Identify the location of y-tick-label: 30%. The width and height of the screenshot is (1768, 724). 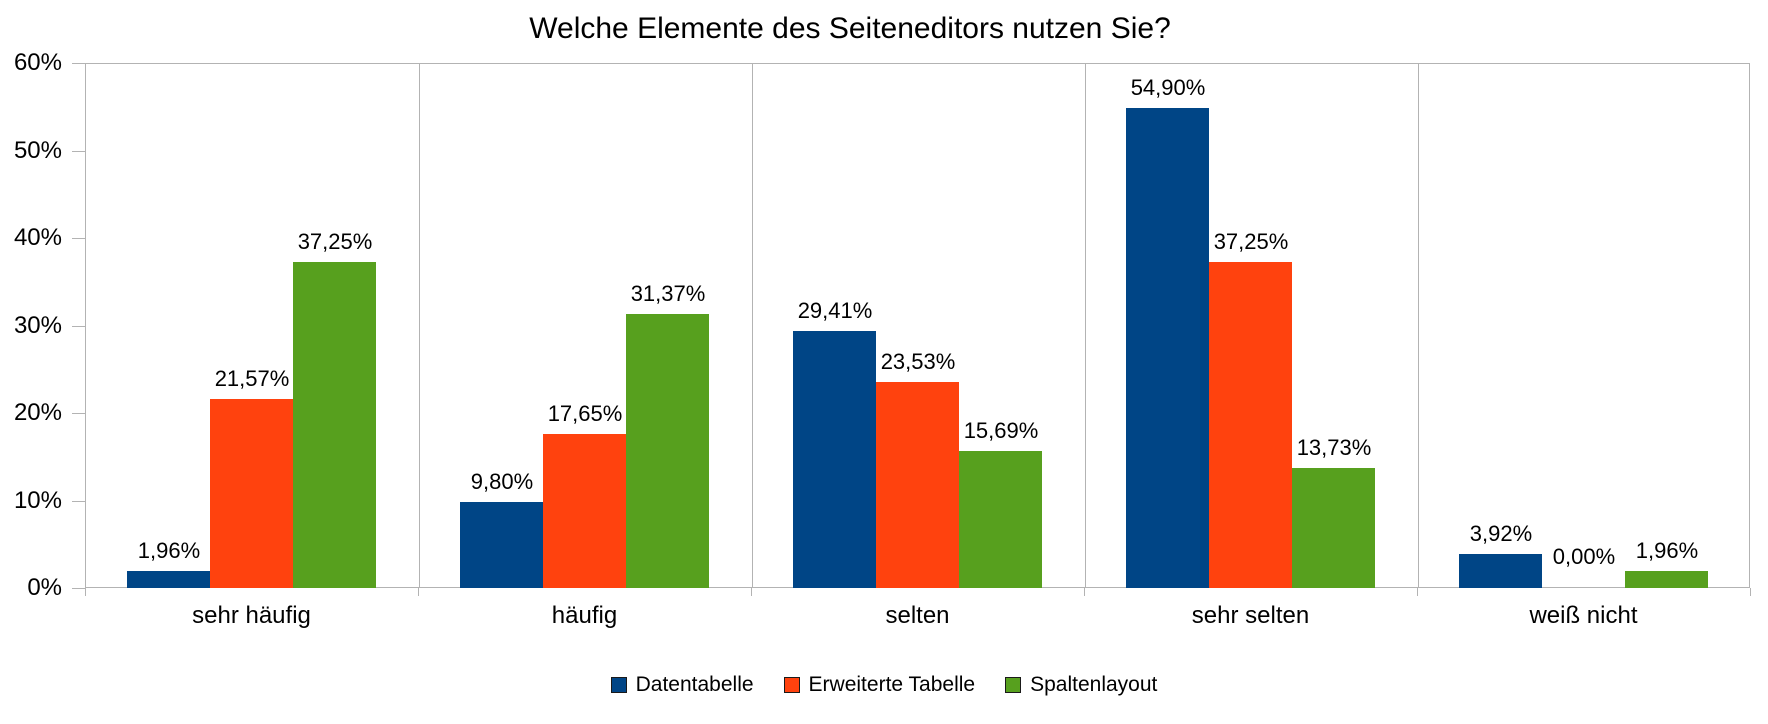
(37, 325).